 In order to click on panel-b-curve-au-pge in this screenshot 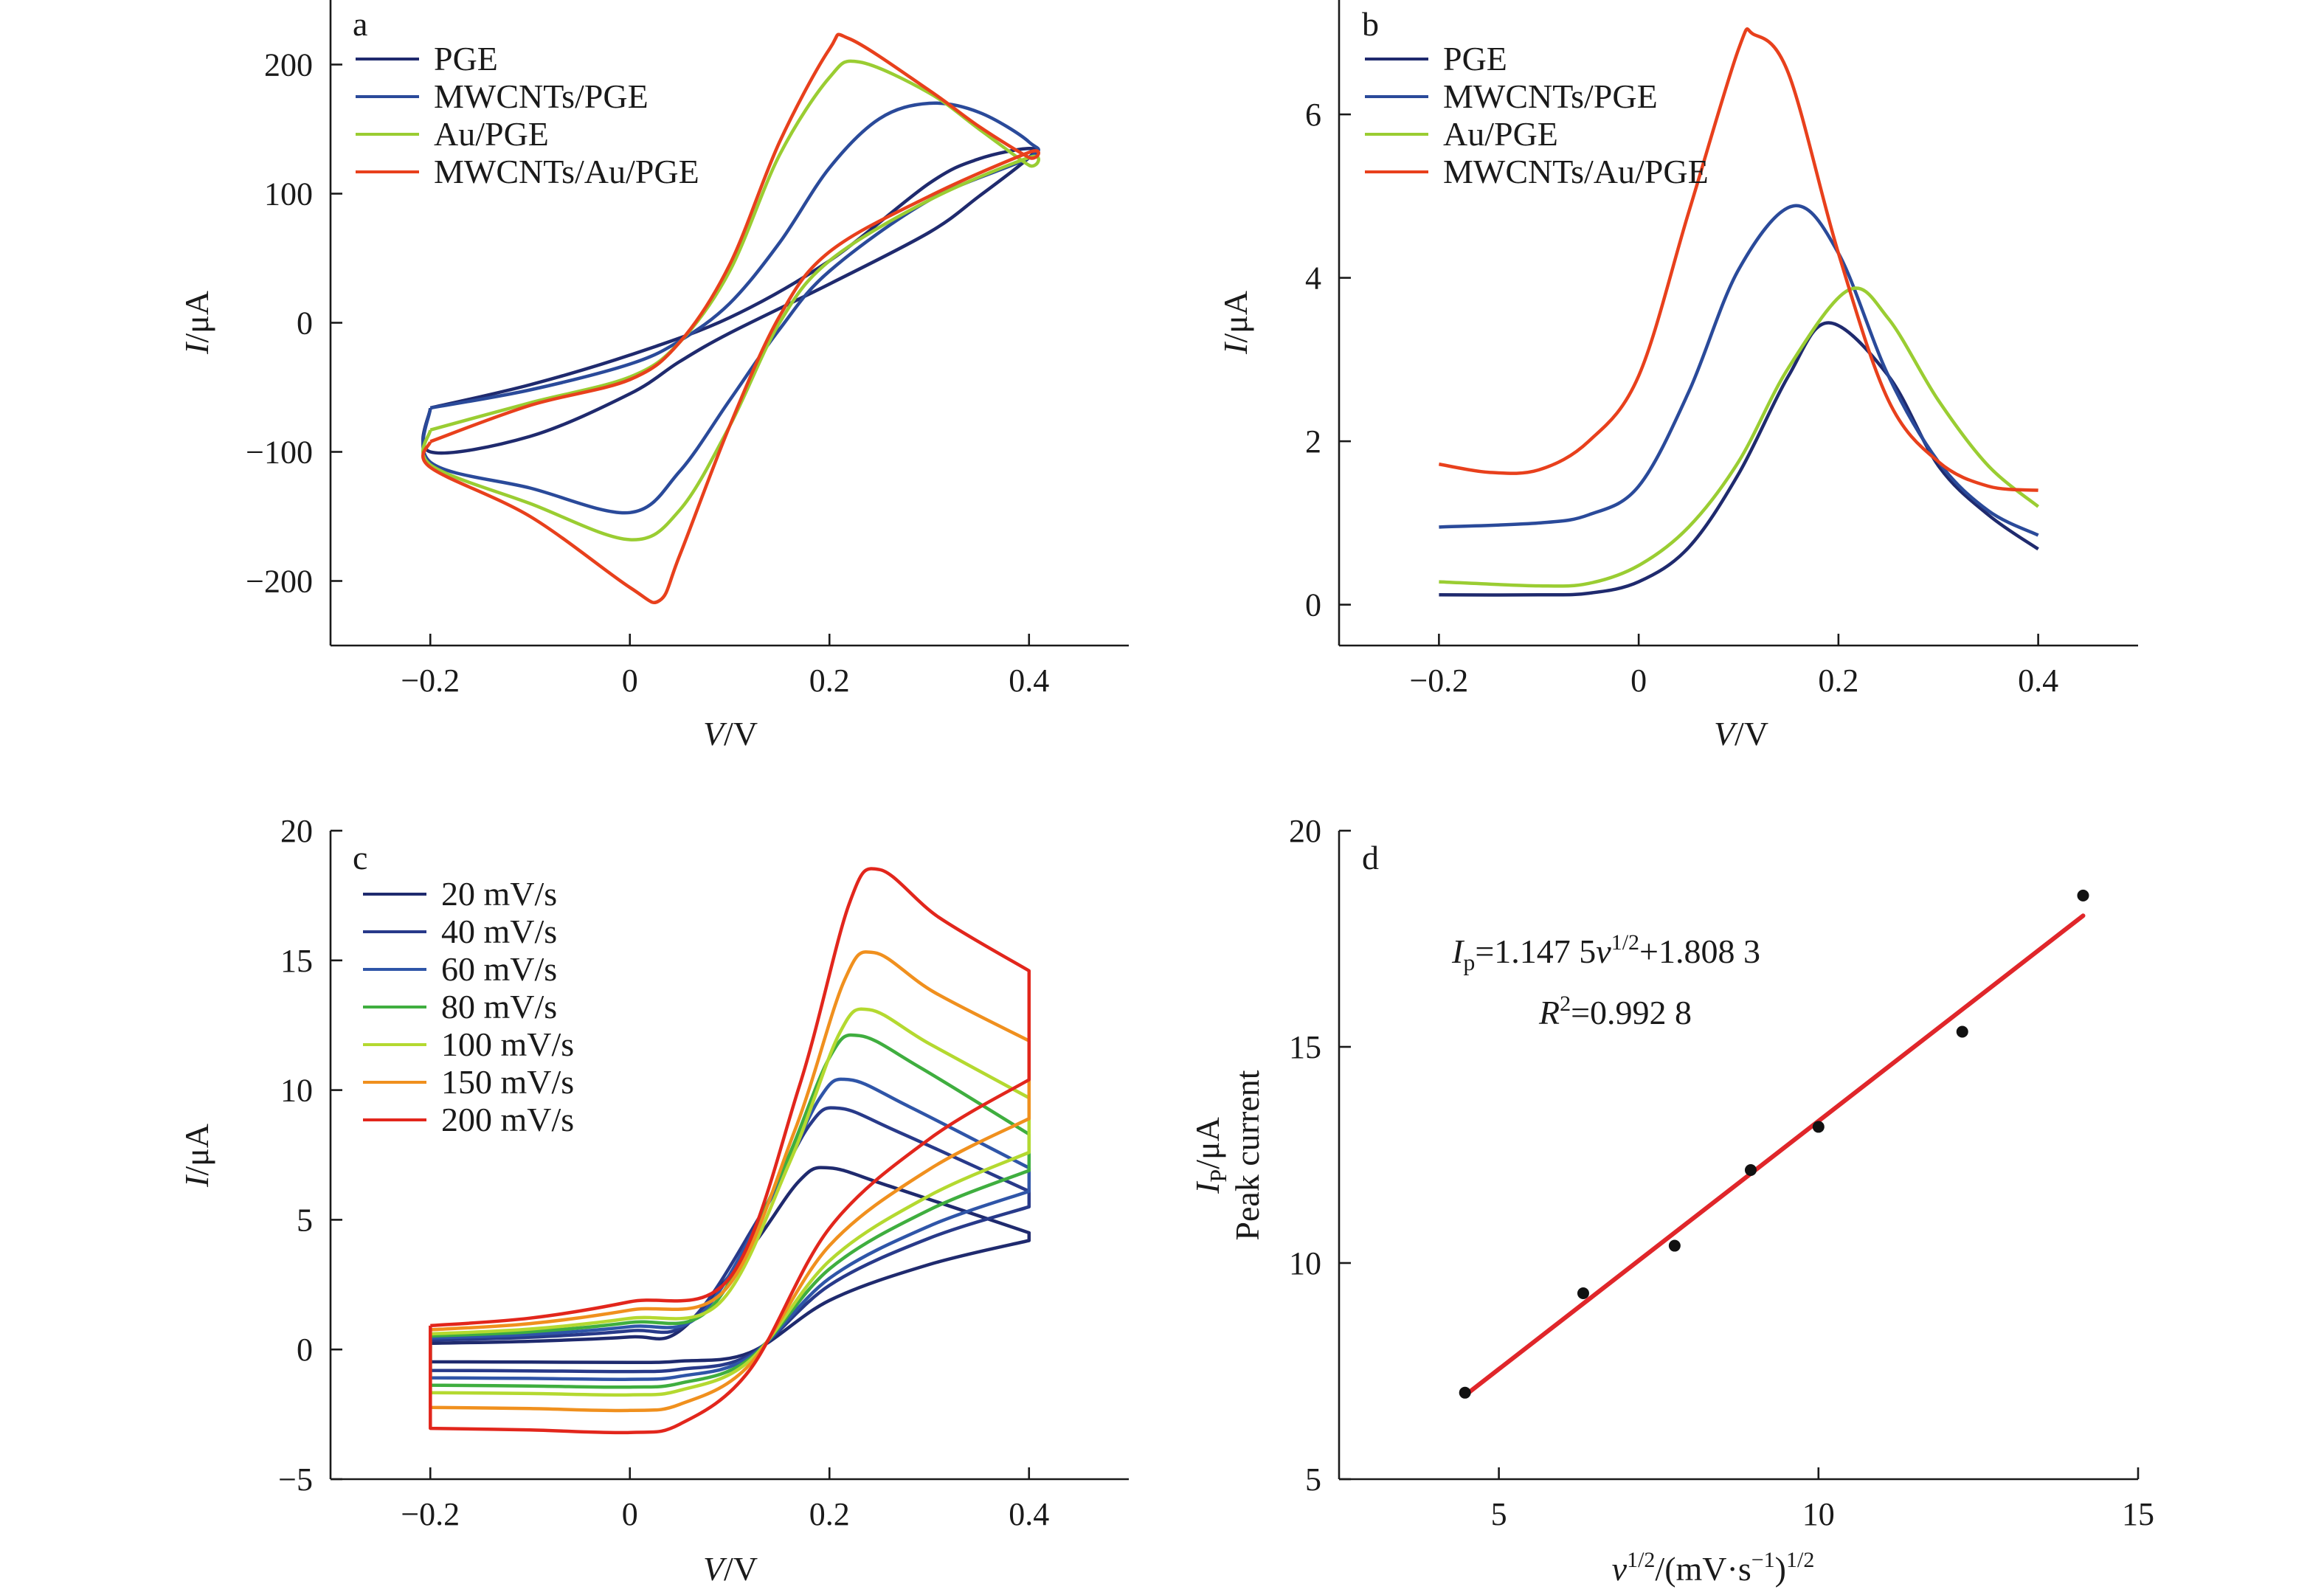, I will do `click(1739, 437)`.